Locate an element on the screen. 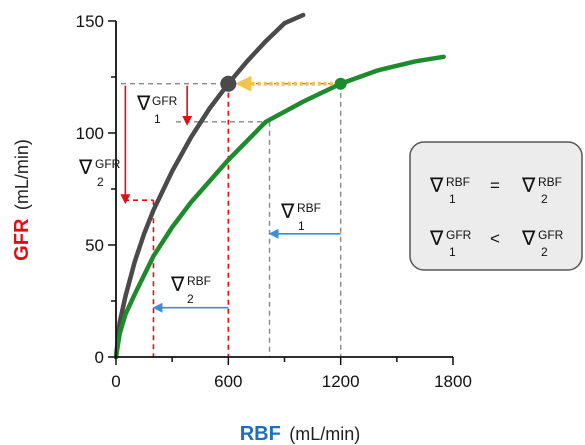  x-axis-title: RBF (mL/min) is located at coordinates (300, 434).